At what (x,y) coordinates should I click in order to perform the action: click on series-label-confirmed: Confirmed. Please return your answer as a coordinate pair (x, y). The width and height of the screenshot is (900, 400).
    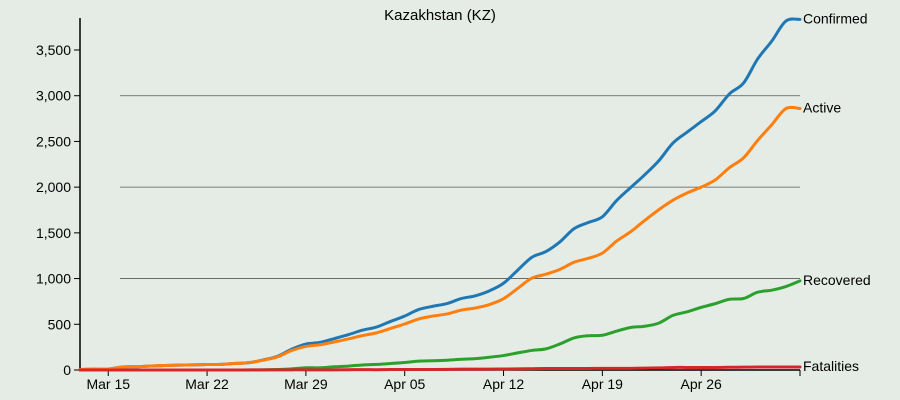
    Looking at the image, I should click on (835, 18).